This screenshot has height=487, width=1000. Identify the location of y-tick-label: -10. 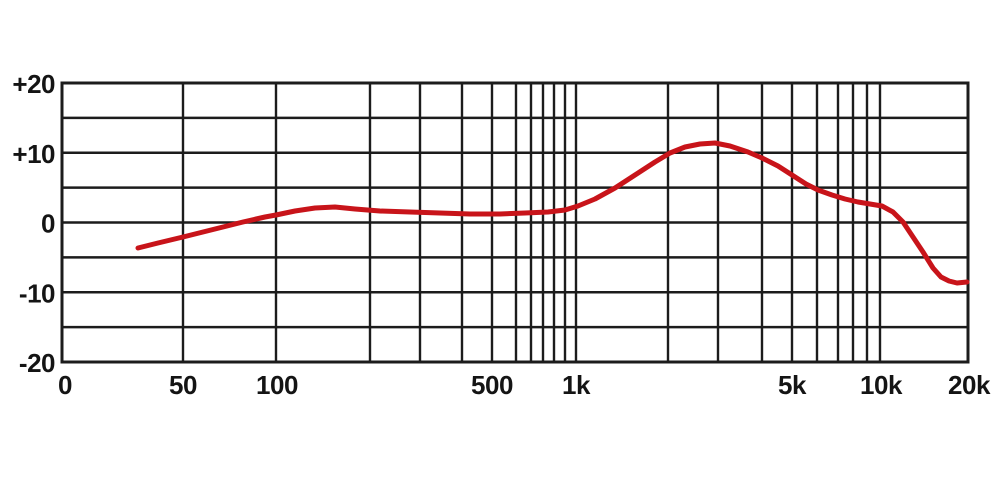
(37, 293).